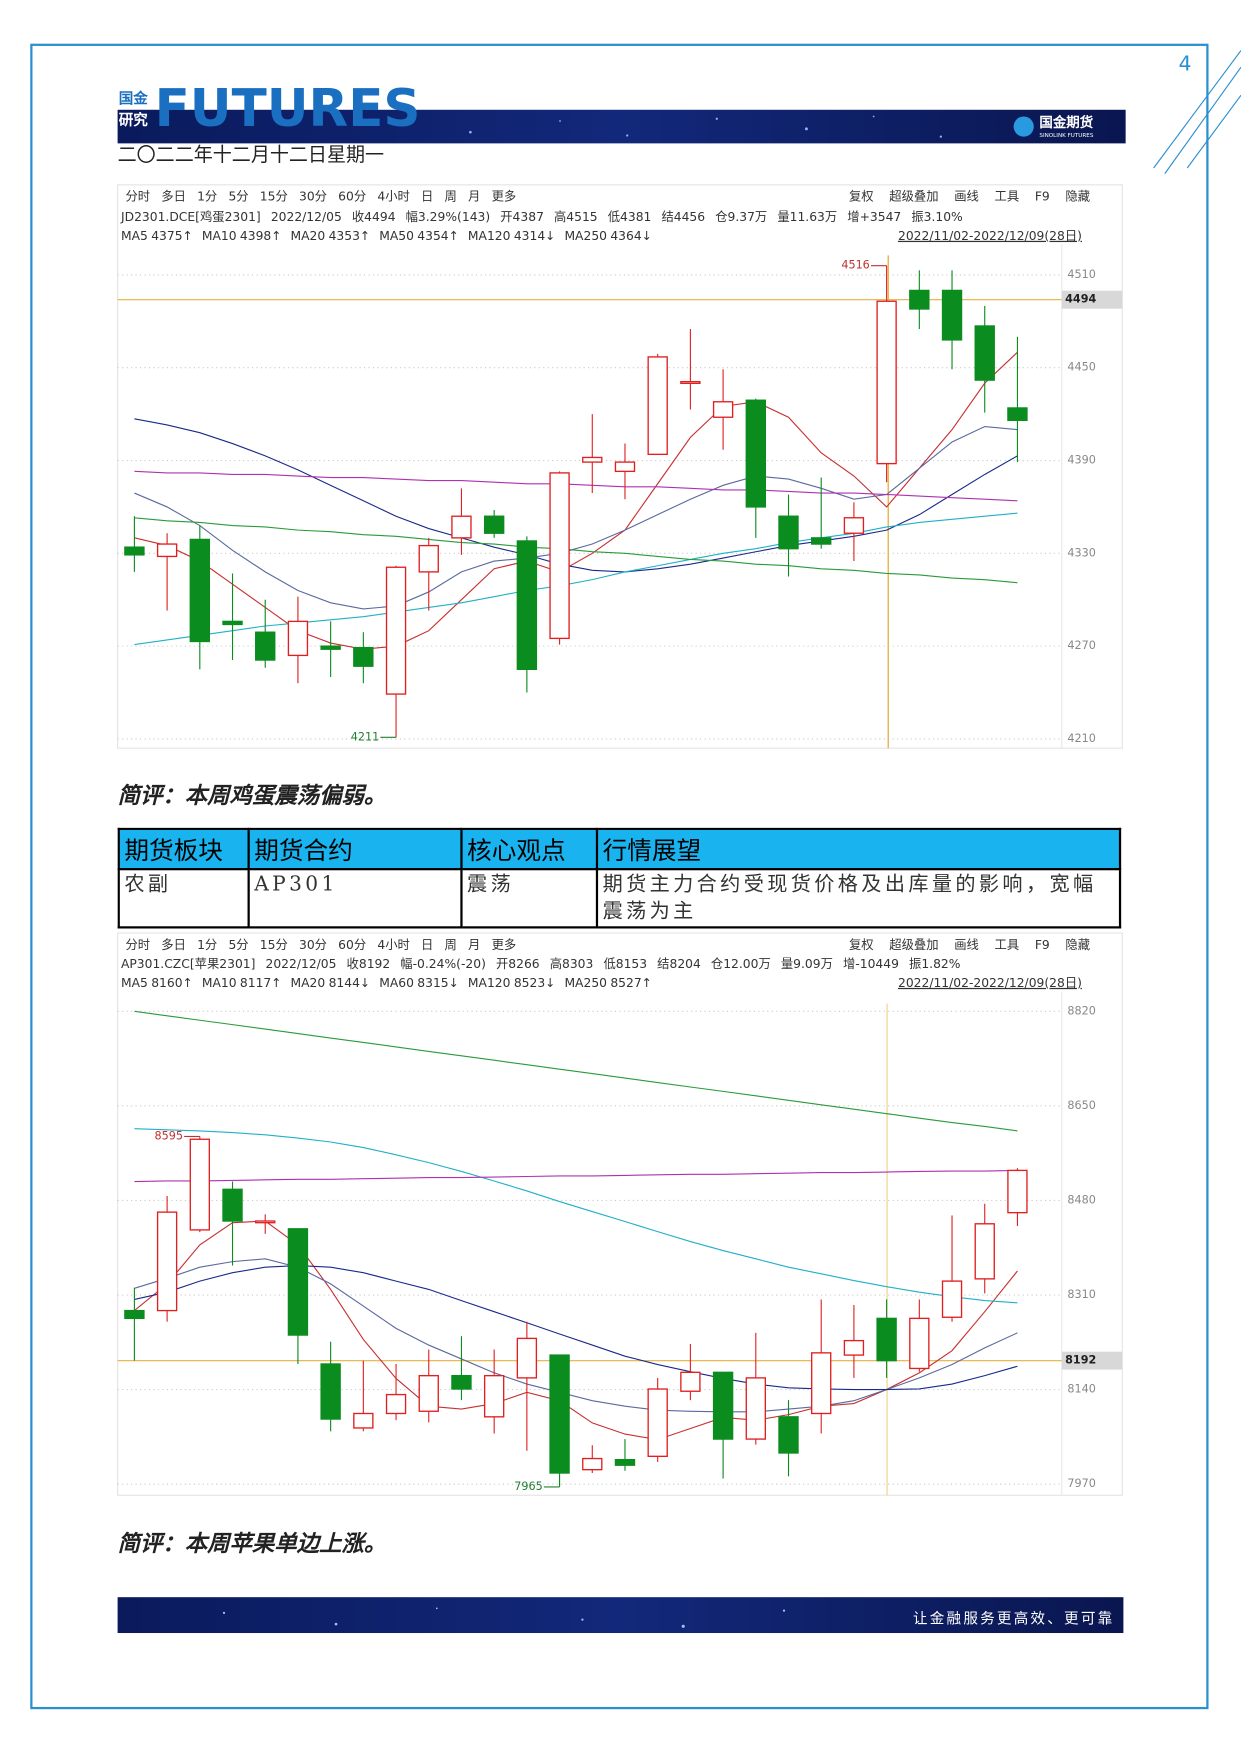 This screenshot has width=1241, height=1758. I want to click on band-dots, so click(504, 1617).